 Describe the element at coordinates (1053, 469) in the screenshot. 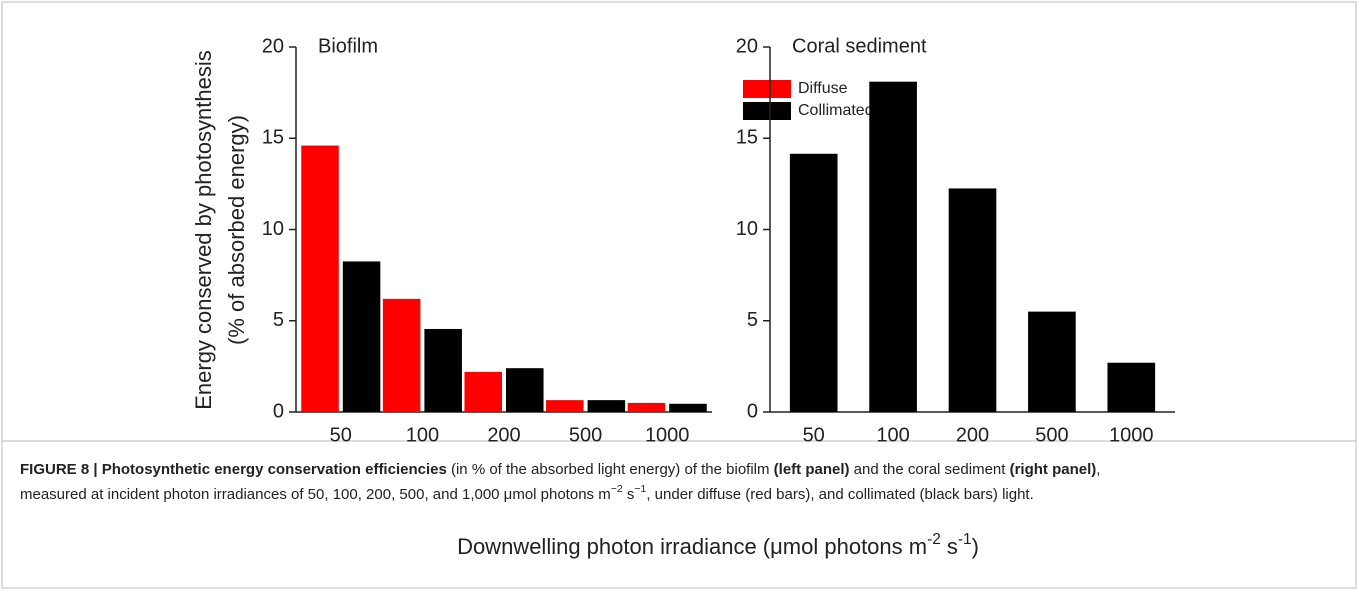

I see `text-run: (right panel)` at that location.